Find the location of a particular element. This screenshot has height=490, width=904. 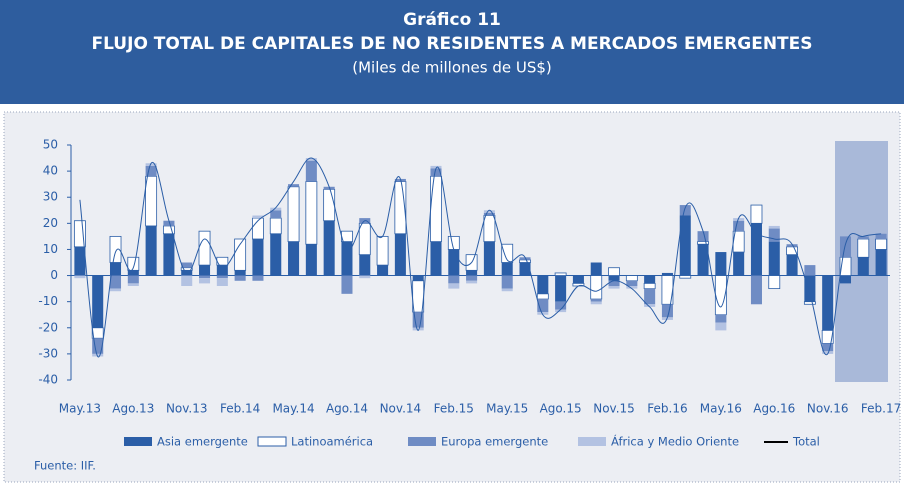

x-tick-label: May.14 is located at coordinates (293, 409).